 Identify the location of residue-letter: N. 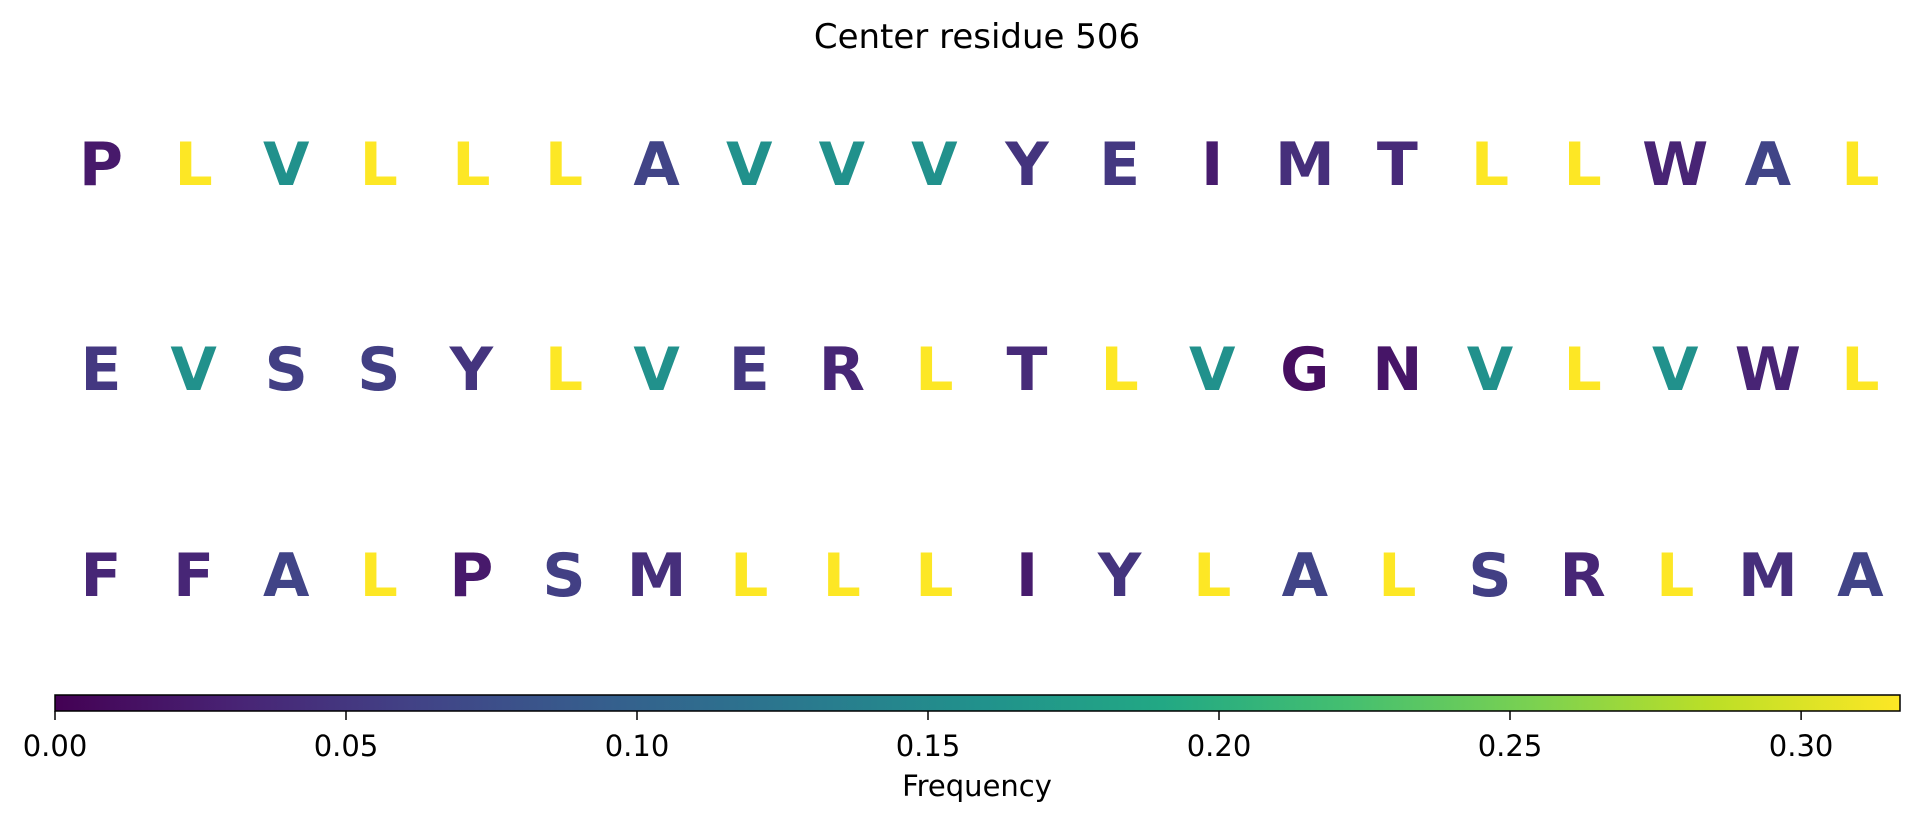
(1397, 370).